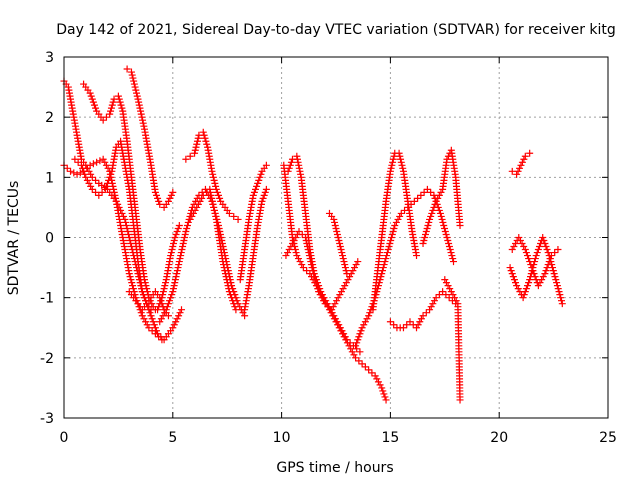  Describe the element at coordinates (390, 438) in the screenshot. I see `x-tick-label: 15` at that location.